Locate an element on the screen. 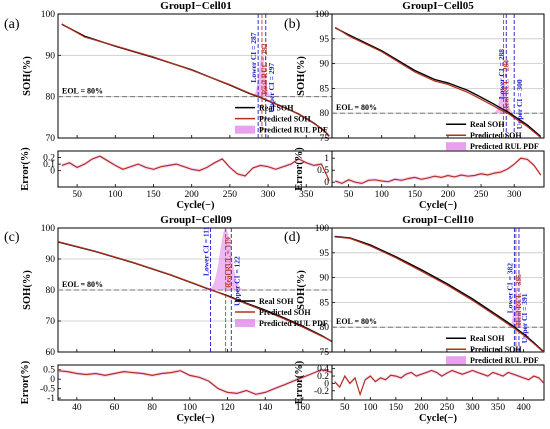 This screenshot has width=550, height=429. error-y-tick-label: 0.2 is located at coordinates (323, 377).